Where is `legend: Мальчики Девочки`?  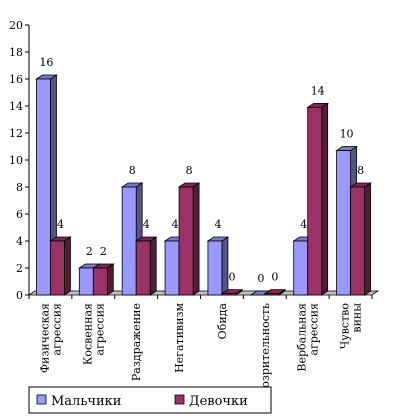 legend: Мальчики Девочки is located at coordinates (150, 400).